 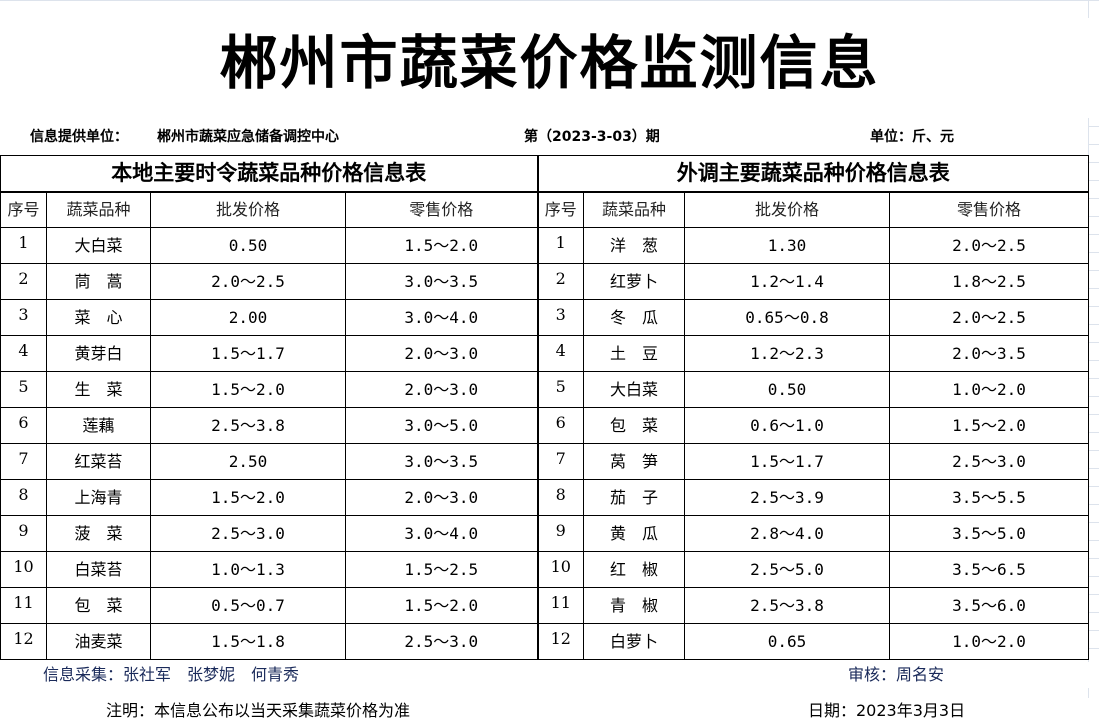 What do you see at coordinates (248, 533) in the screenshot?
I see `local-wholesale-cell: 2.5～3.0` at bounding box center [248, 533].